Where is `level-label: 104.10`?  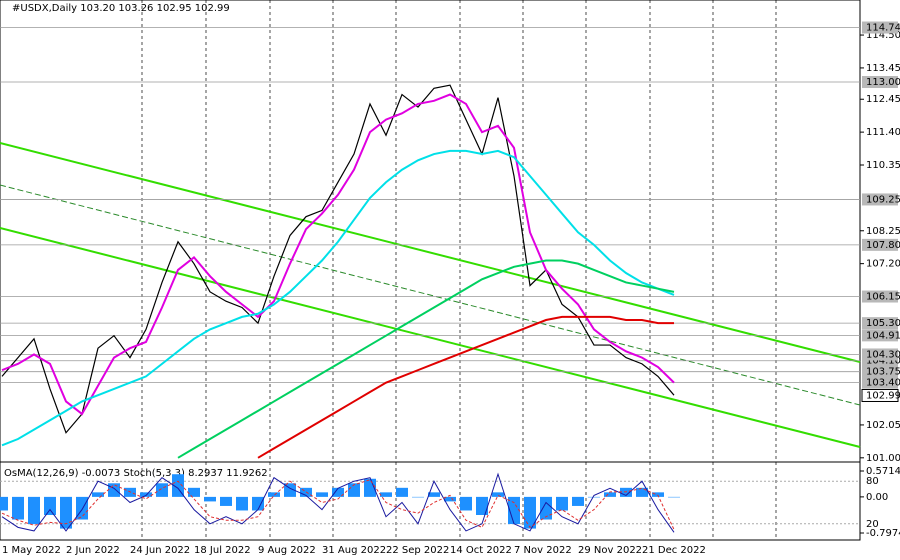
level-label: 104.10 is located at coordinates (883, 361).